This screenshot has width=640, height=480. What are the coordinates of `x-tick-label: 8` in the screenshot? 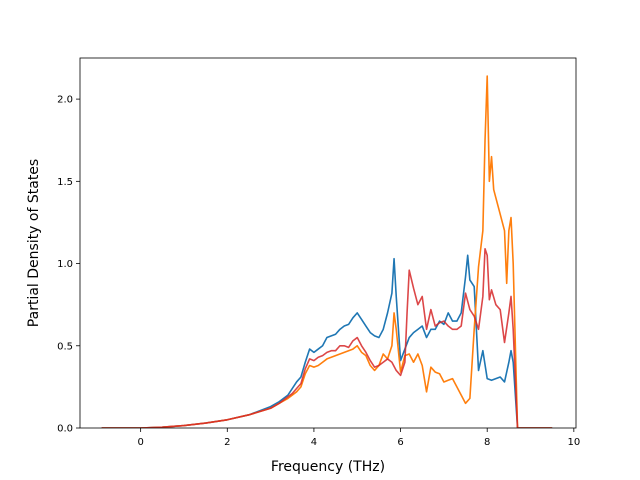 It's located at (487, 442).